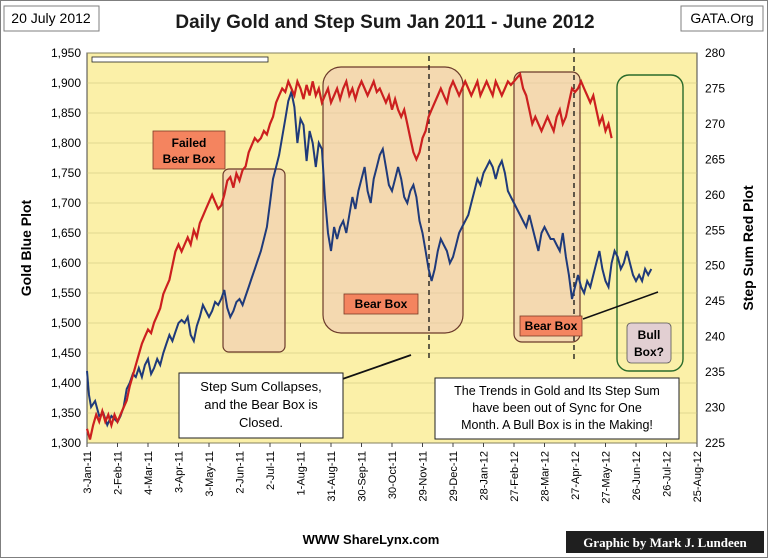 The width and height of the screenshot is (768, 558). Describe the element at coordinates (260, 386) in the screenshot. I see `annotation-line: Step Sum Collapses,` at that location.